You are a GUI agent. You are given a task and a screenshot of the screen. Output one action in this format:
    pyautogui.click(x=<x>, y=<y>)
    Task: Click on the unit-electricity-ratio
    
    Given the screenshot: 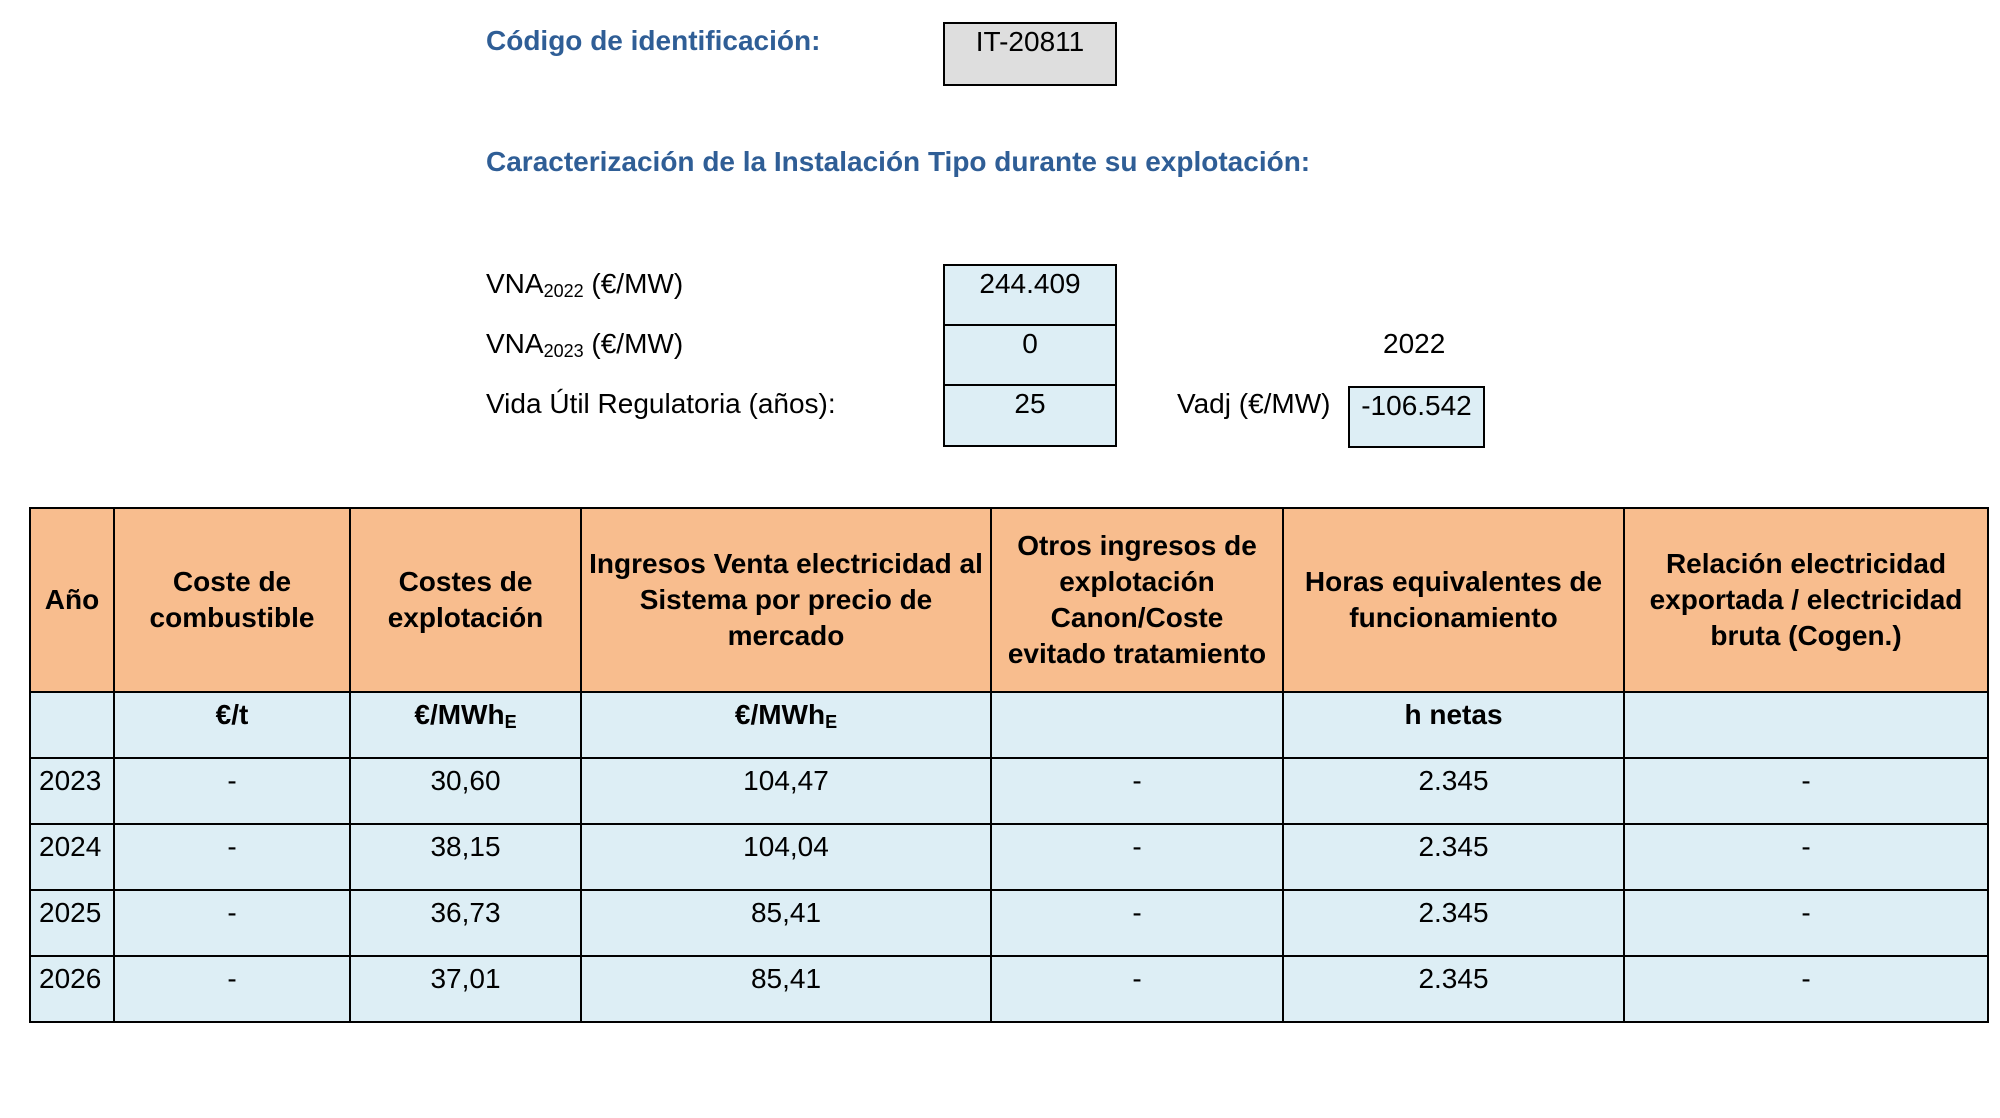 What is the action you would take?
    pyautogui.click(x=1806, y=725)
    